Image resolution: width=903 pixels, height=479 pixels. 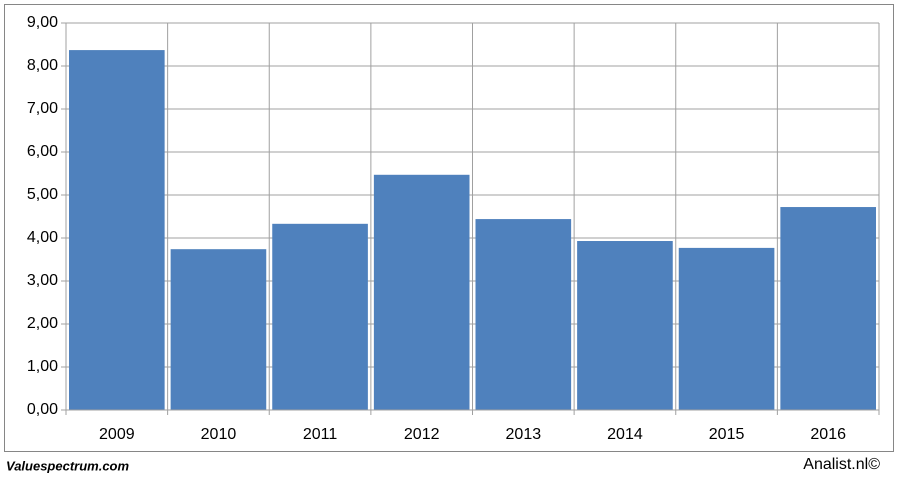 What do you see at coordinates (68, 465) in the screenshot?
I see `credit-left: Valuespectrum.com` at bounding box center [68, 465].